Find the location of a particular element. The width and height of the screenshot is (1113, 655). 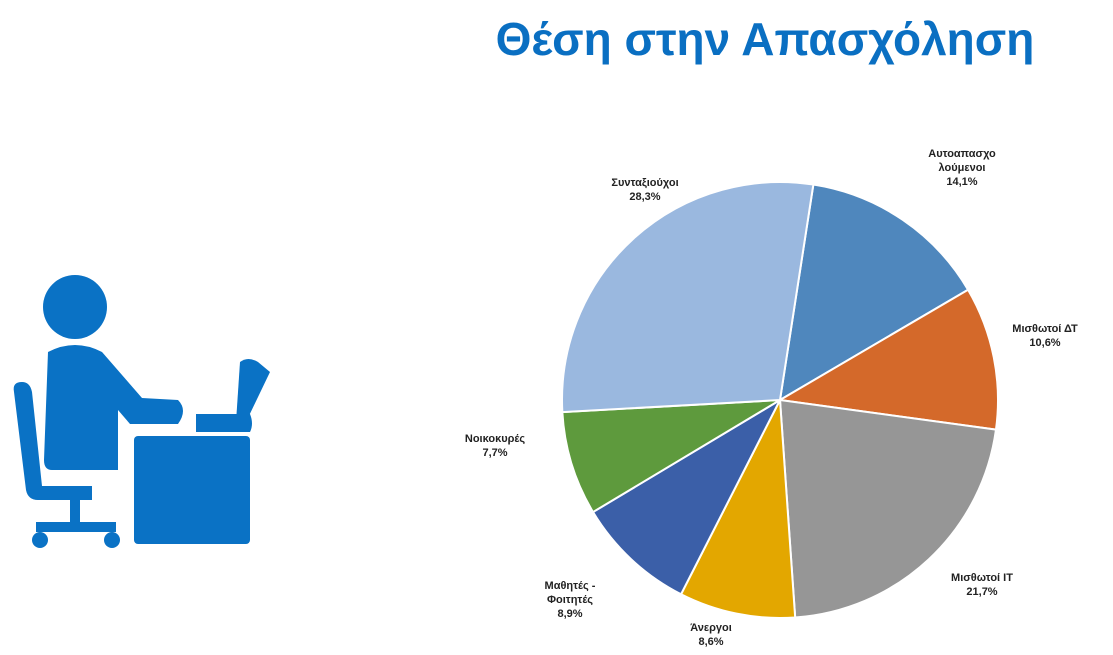

slice-name: Μαθητές - Φοιτητές is located at coordinates (570, 593).